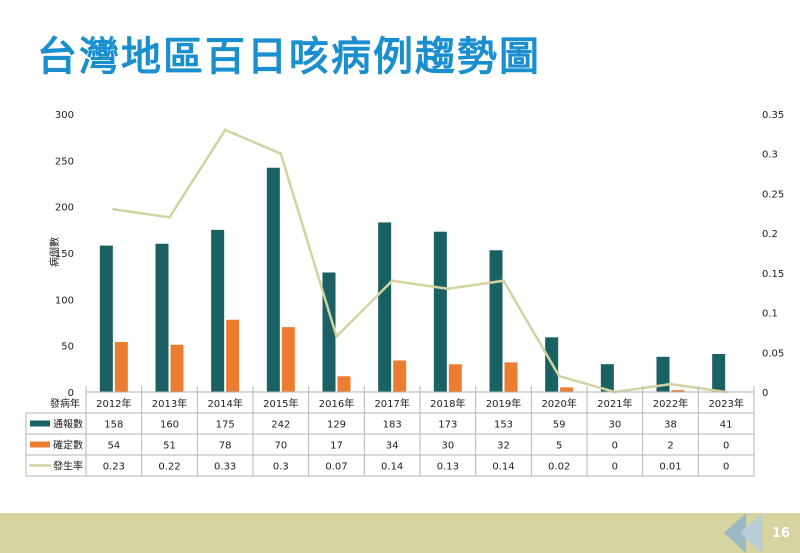 The height and width of the screenshot is (553, 800). I want to click on y2-tick-label: 0.35, so click(773, 115).